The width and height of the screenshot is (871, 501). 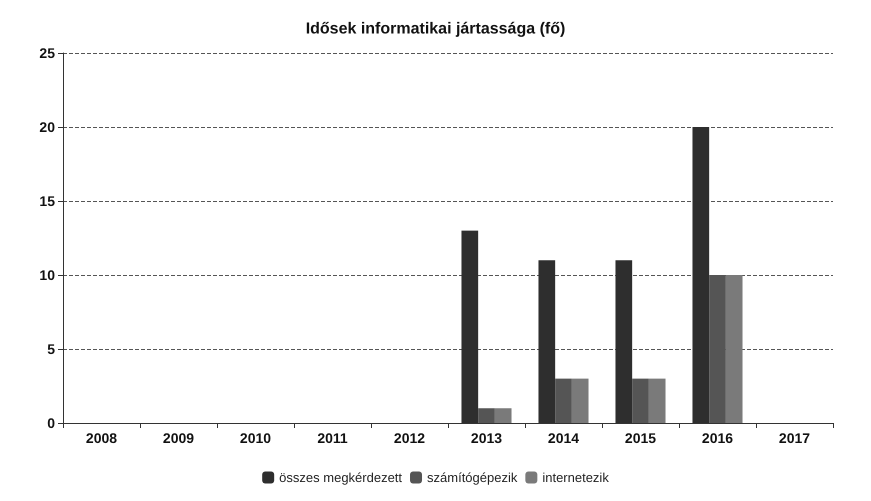 I want to click on x-tick-label: 2017, so click(x=794, y=438).